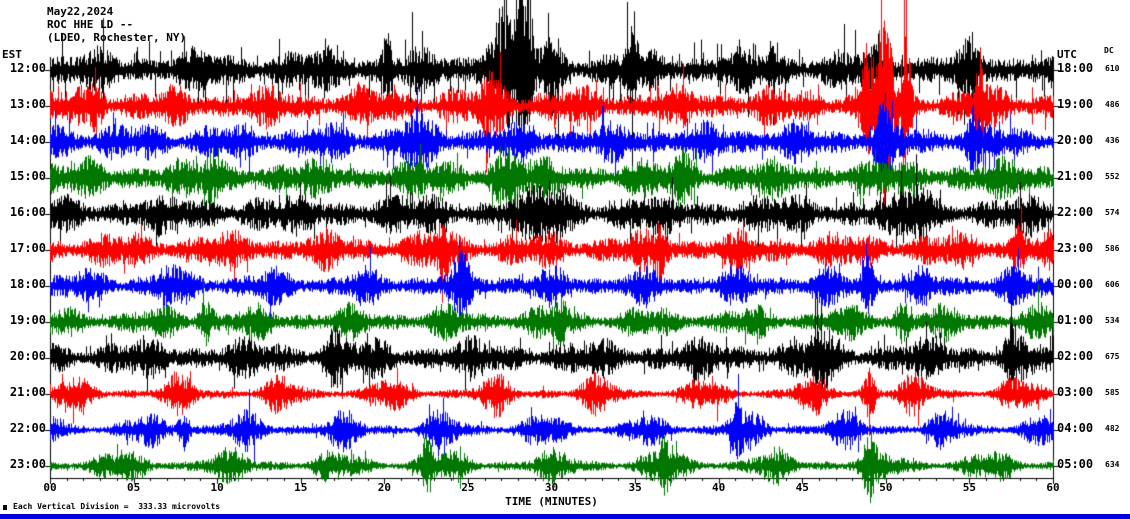 This screenshot has height=519, width=1130. Describe the element at coordinates (565, 516) in the screenshot. I see `bottom-border-bar` at that location.